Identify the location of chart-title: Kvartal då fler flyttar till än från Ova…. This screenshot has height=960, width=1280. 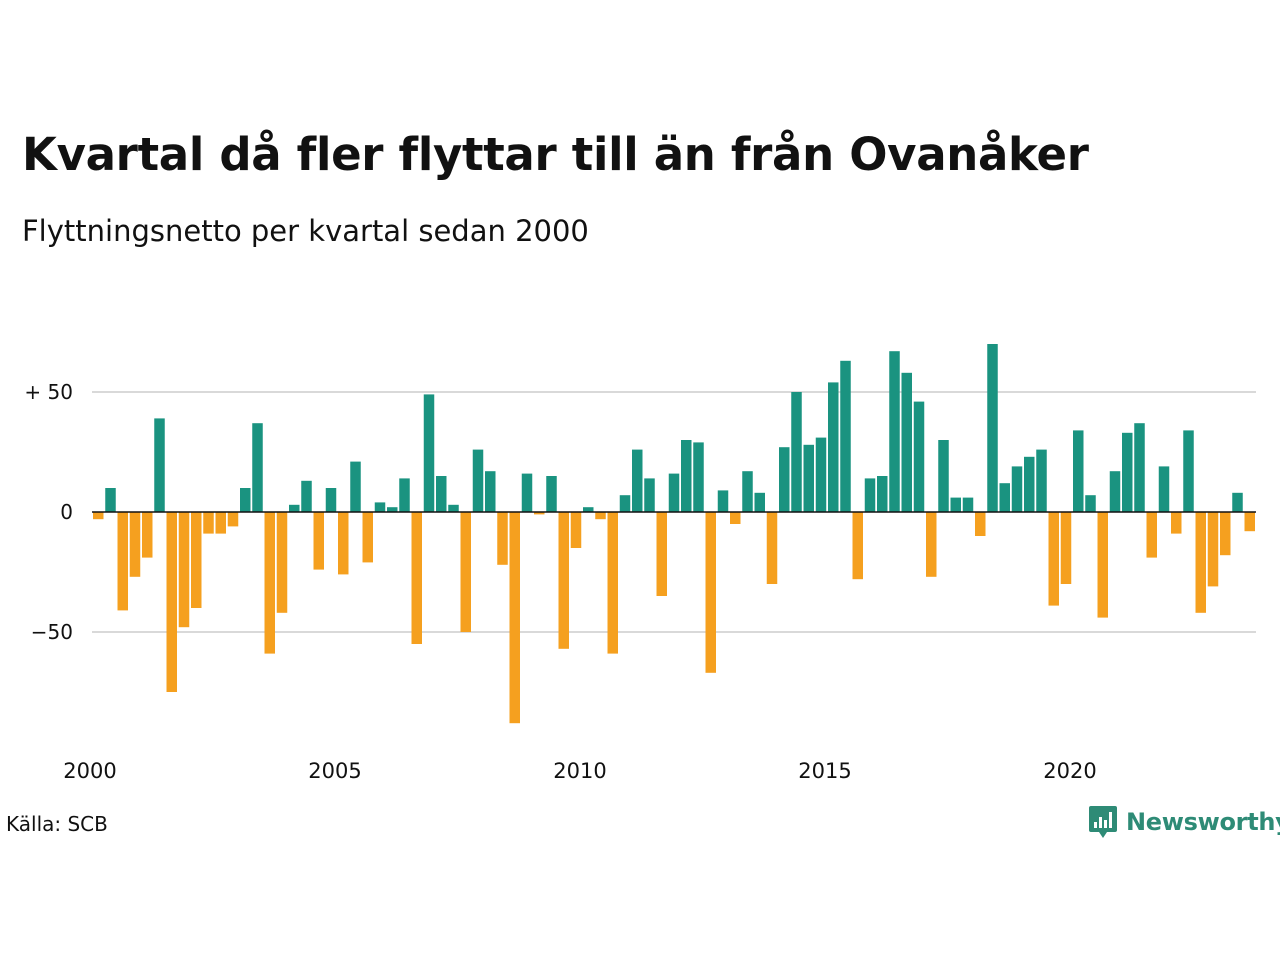
(555, 154).